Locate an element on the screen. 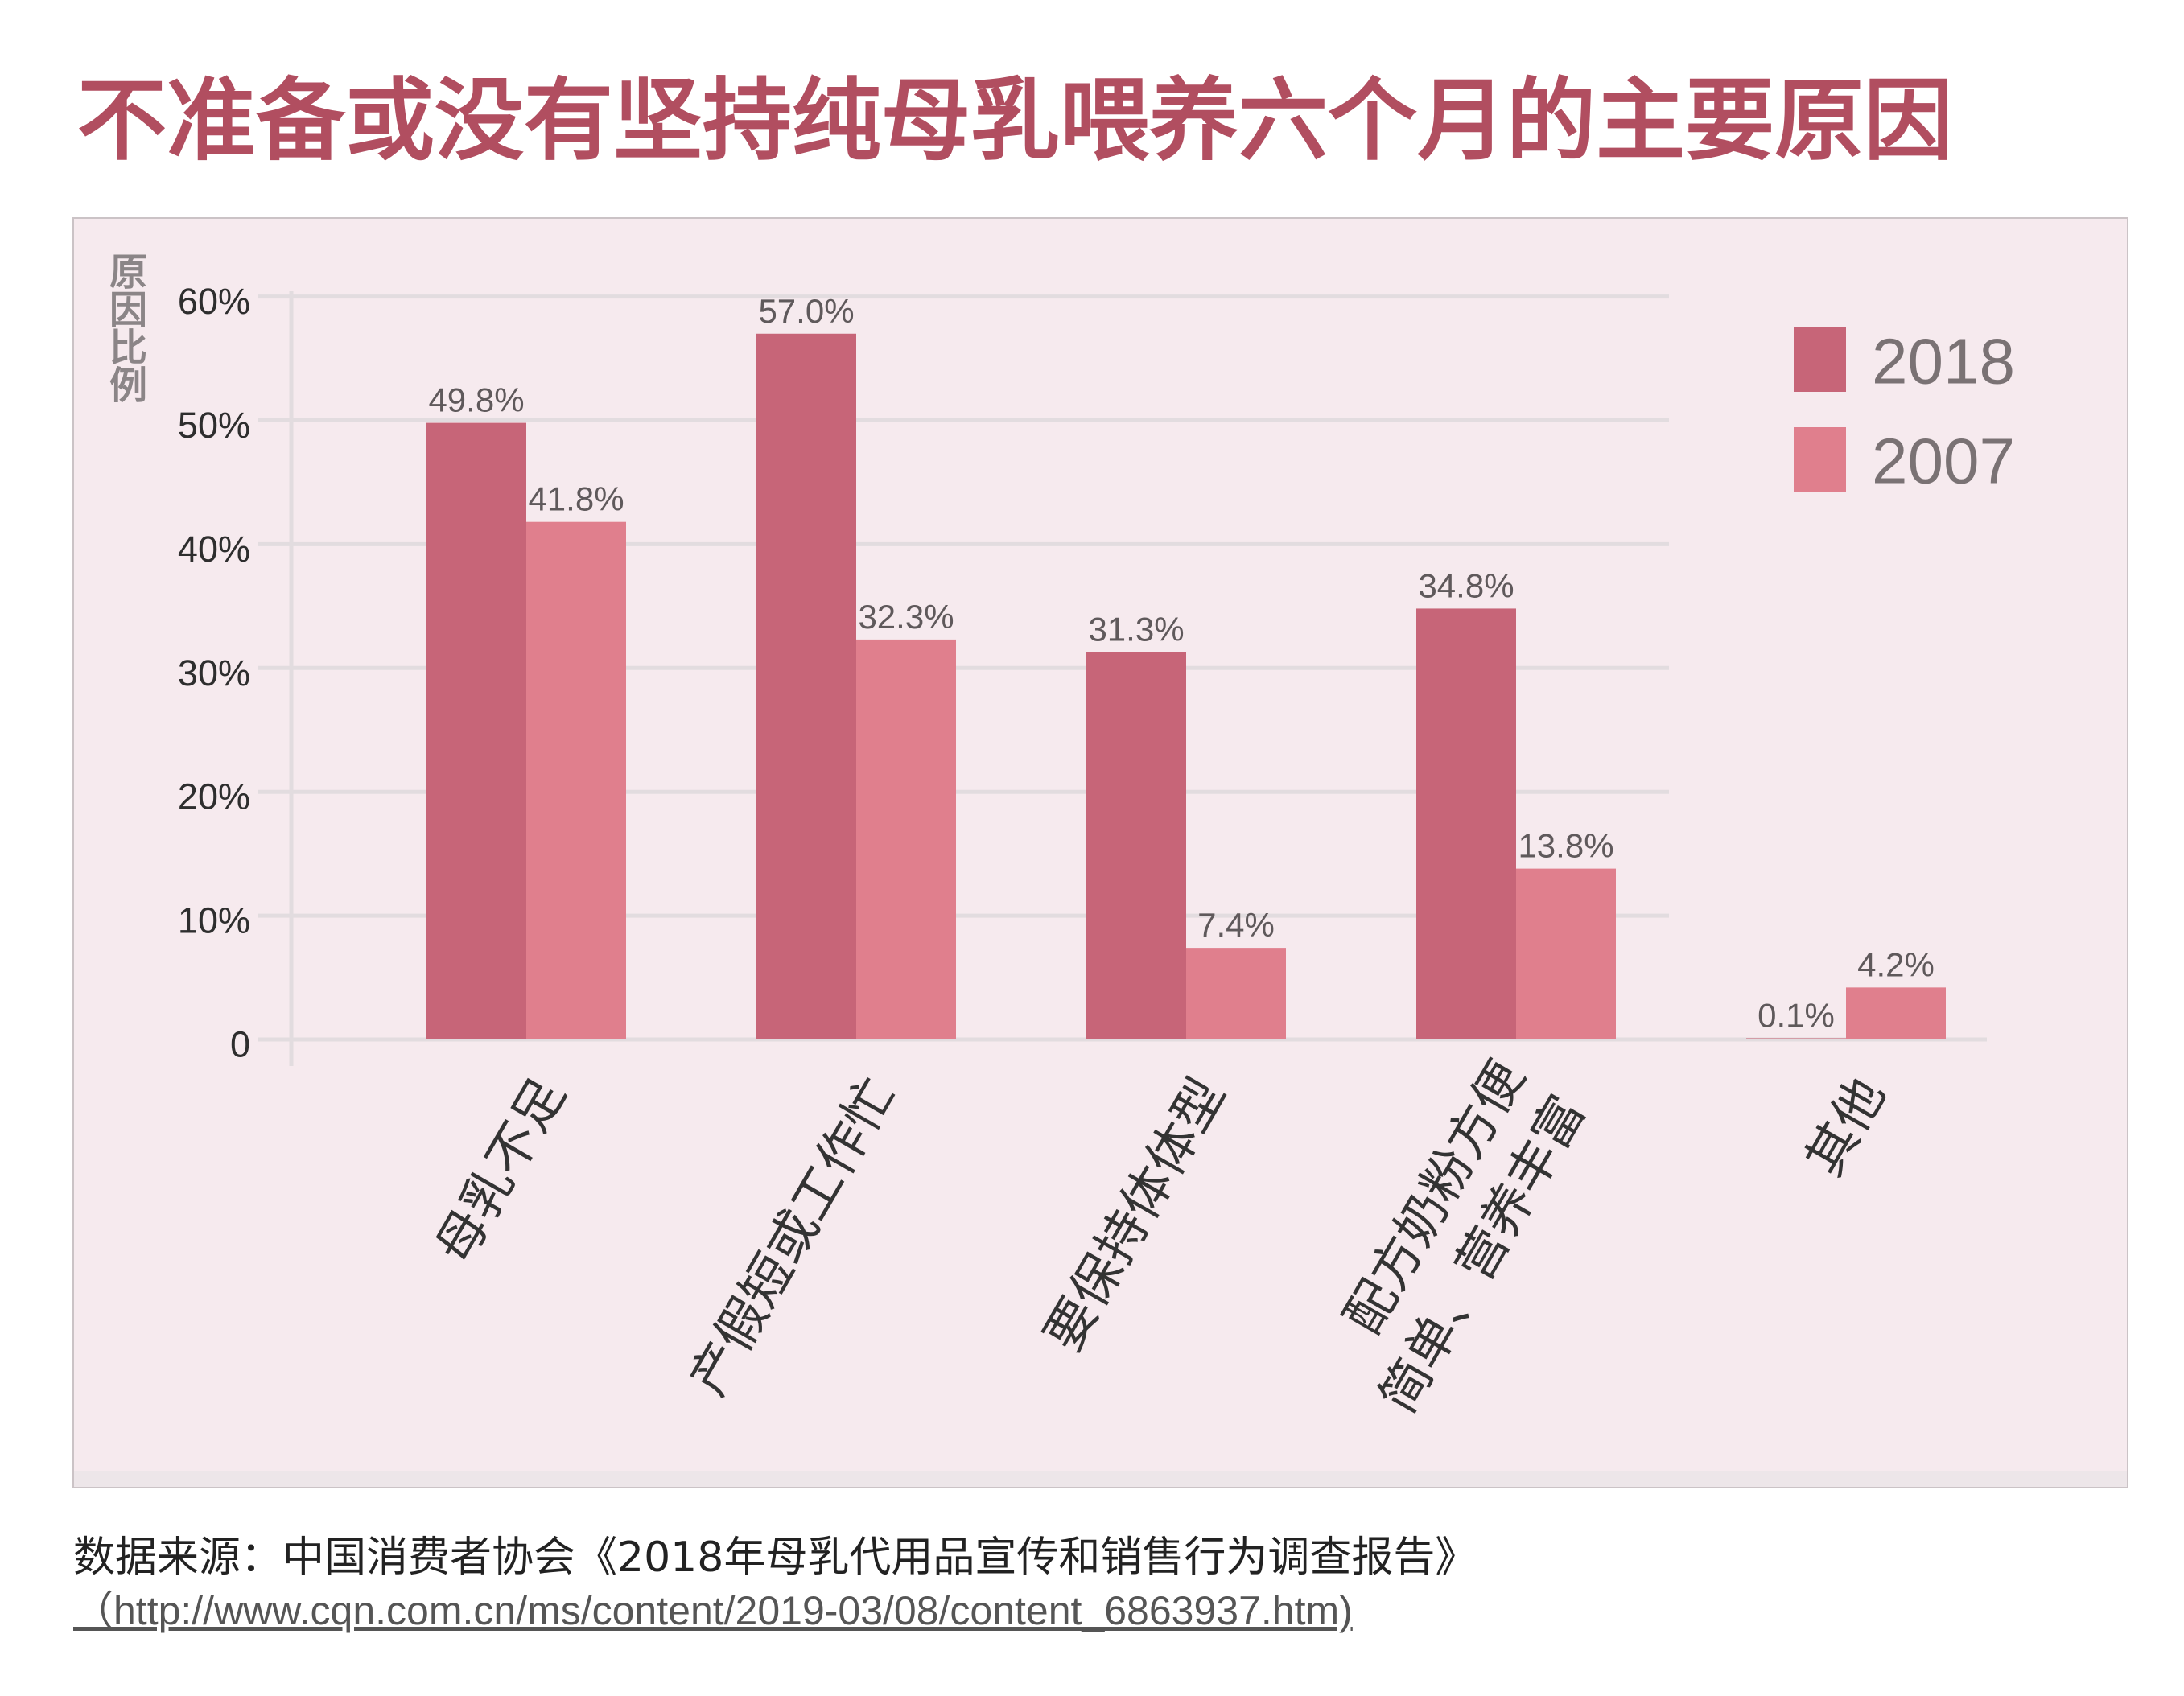  legend-label-2007: 2007 is located at coordinates (1943, 461).